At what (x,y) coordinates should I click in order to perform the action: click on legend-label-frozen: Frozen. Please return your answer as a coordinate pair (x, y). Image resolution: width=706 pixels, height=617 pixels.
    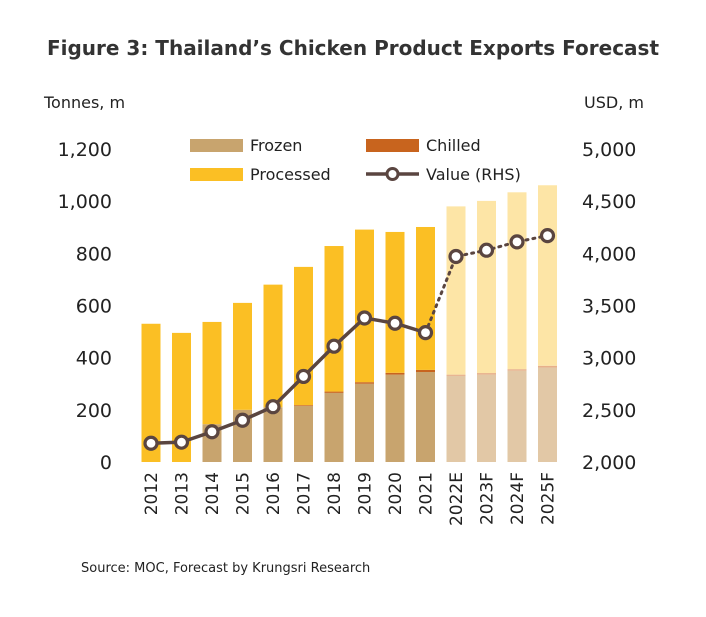
    Looking at the image, I should click on (276, 145).